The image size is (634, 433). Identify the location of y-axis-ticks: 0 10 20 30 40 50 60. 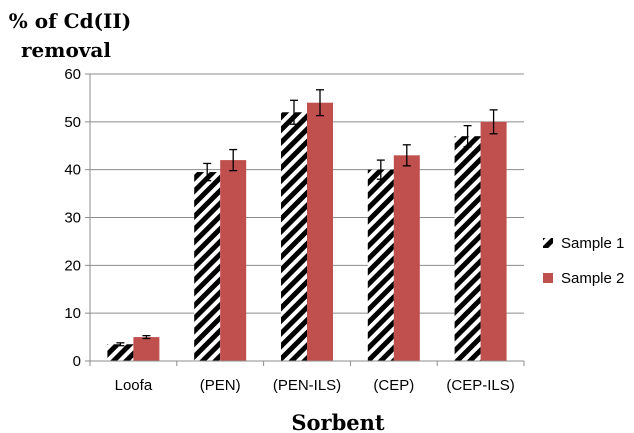
(77, 218).